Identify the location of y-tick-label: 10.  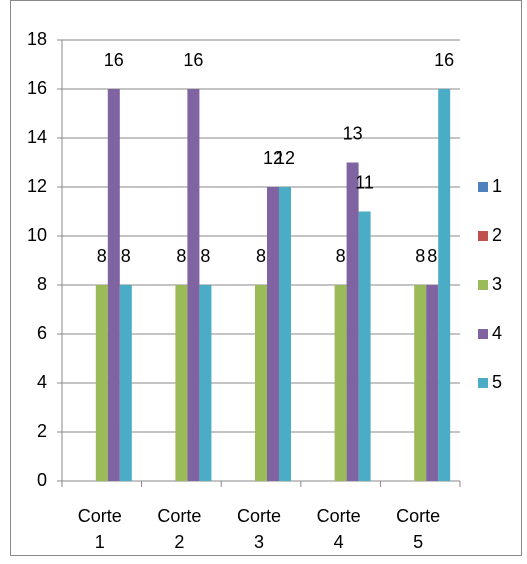
(37, 235).